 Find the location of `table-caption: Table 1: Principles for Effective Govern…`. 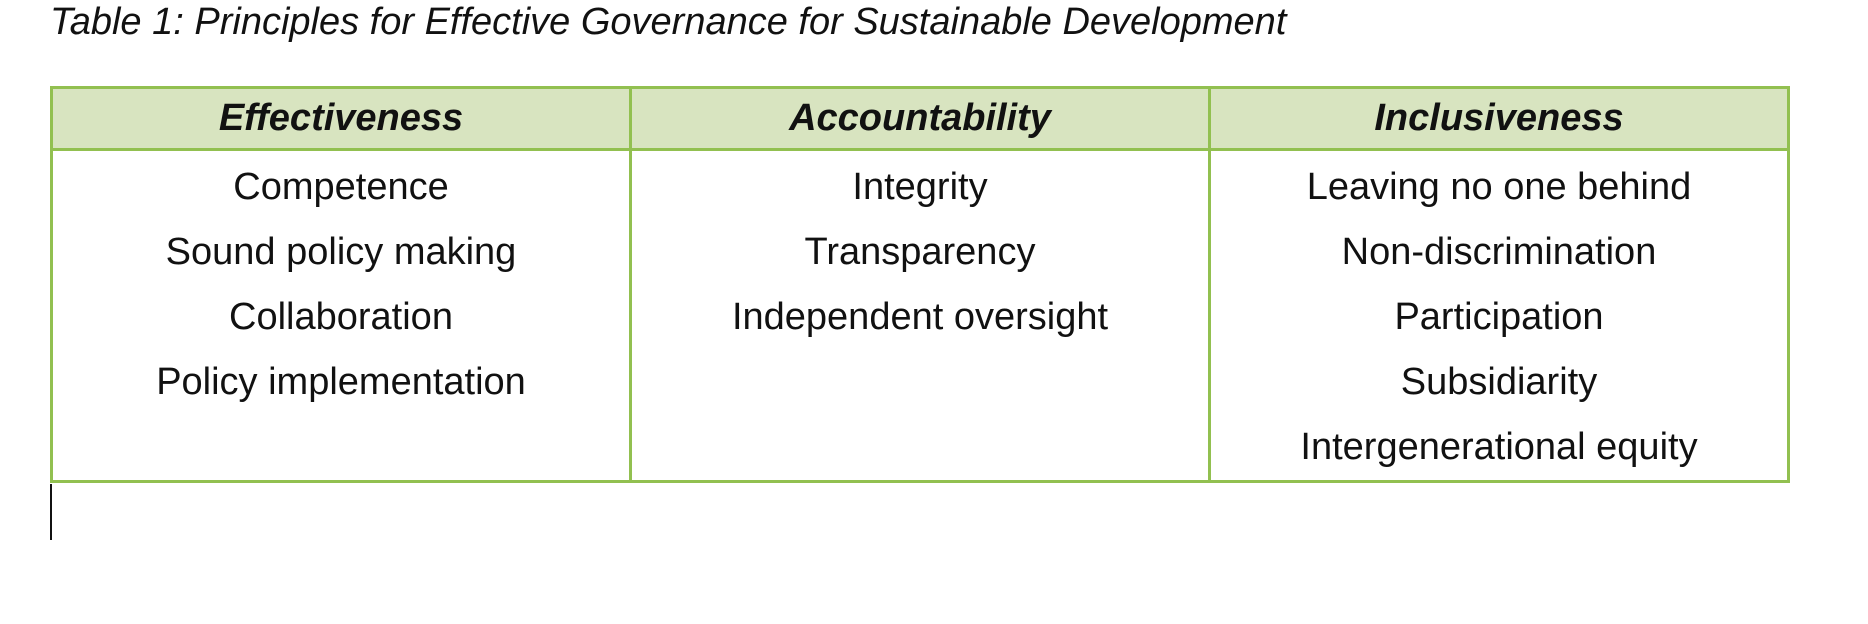

table-caption: Table 1: Principles for Effective Govern… is located at coordinates (668, 22).